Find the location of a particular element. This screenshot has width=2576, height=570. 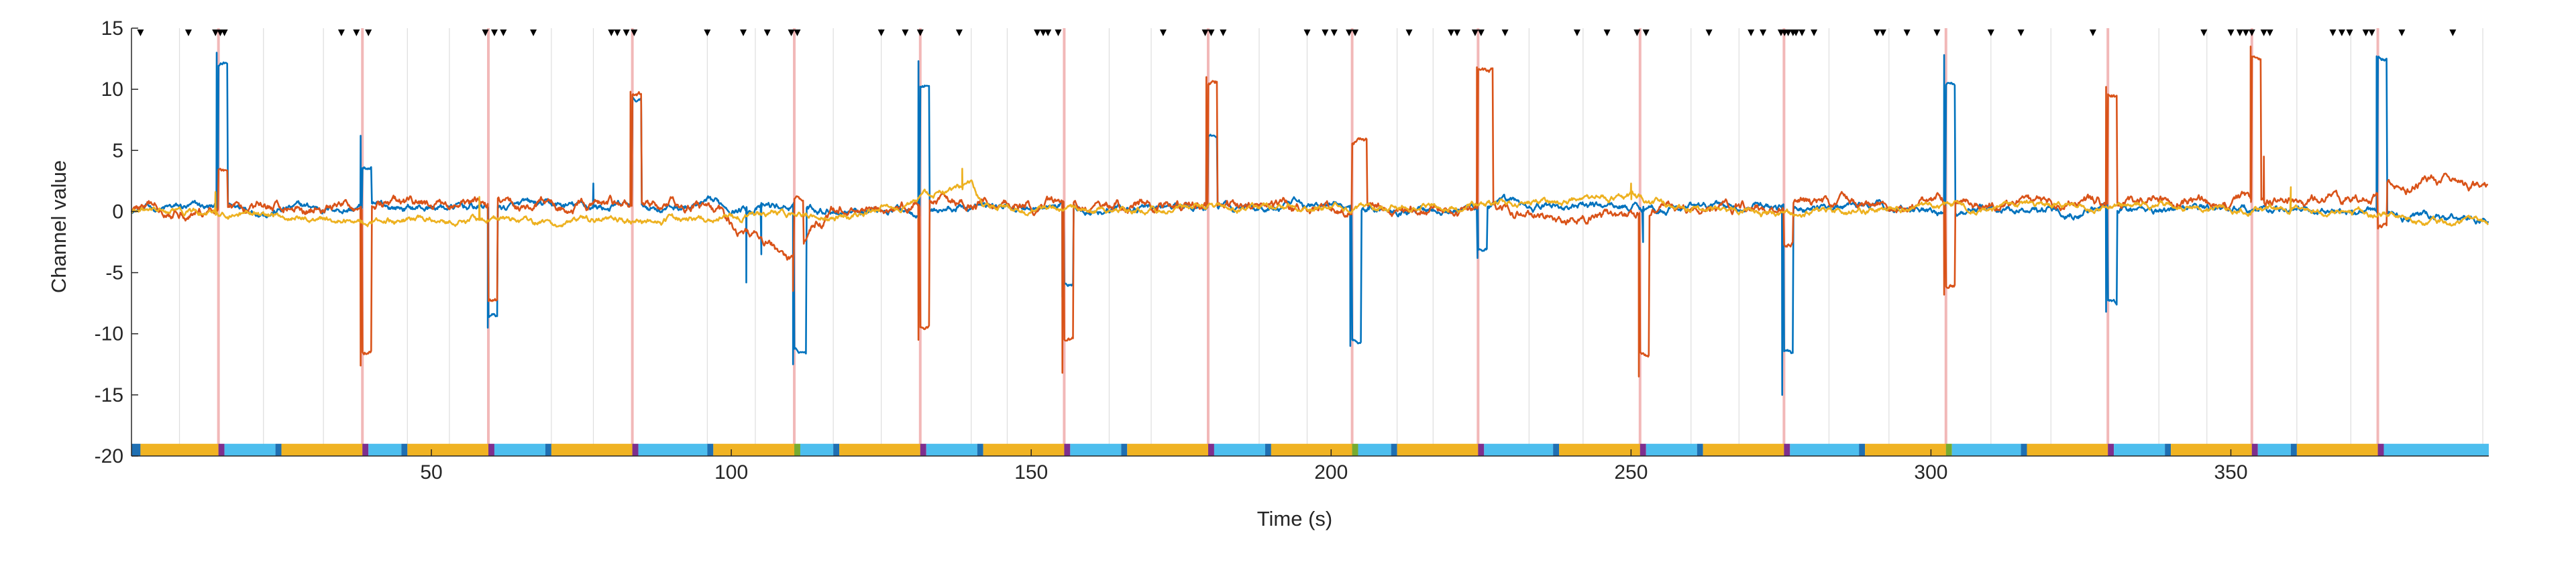

event-markers is located at coordinates (1297, 33).